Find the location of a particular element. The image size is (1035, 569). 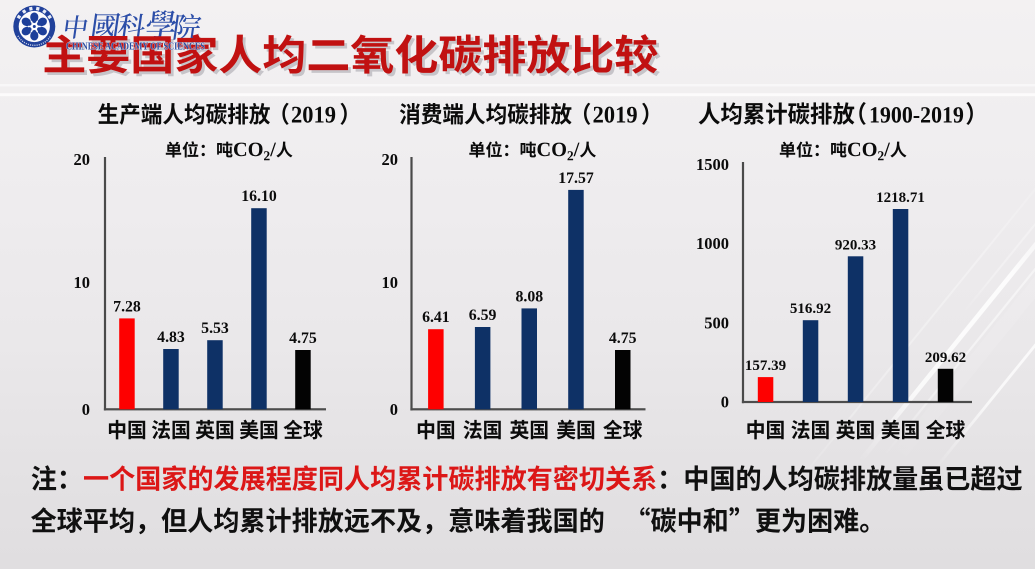

svg-text: 1500 is located at coordinates (712, 164).